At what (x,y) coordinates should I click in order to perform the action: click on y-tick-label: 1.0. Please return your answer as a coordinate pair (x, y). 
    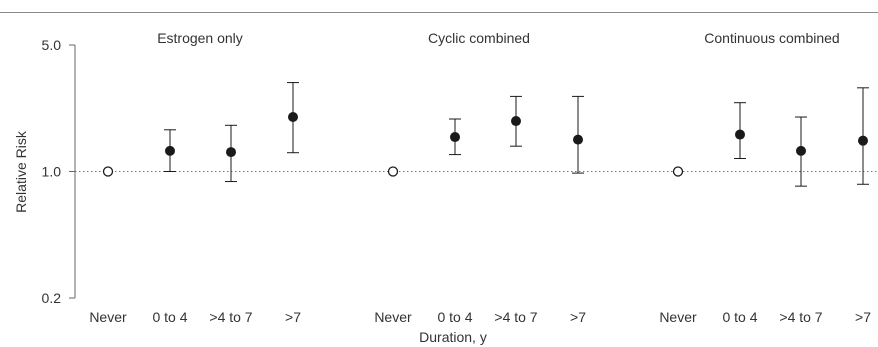
    Looking at the image, I should click on (52, 172).